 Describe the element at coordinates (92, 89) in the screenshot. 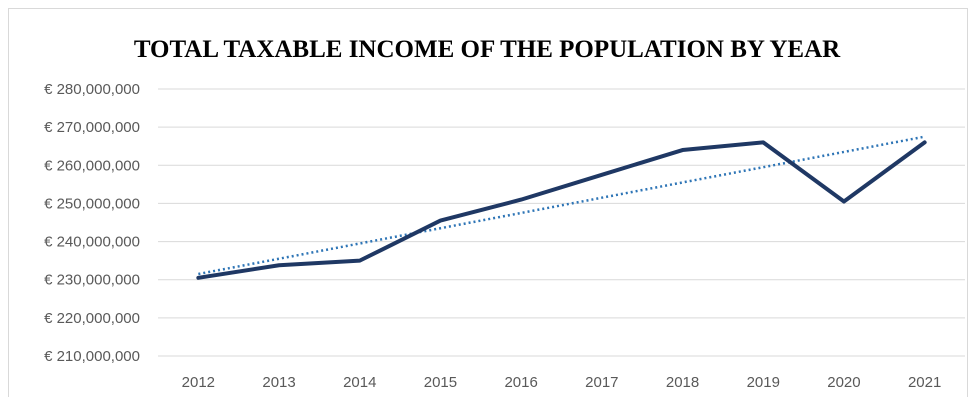

I see `y-tick-label: € 280,000,000` at that location.